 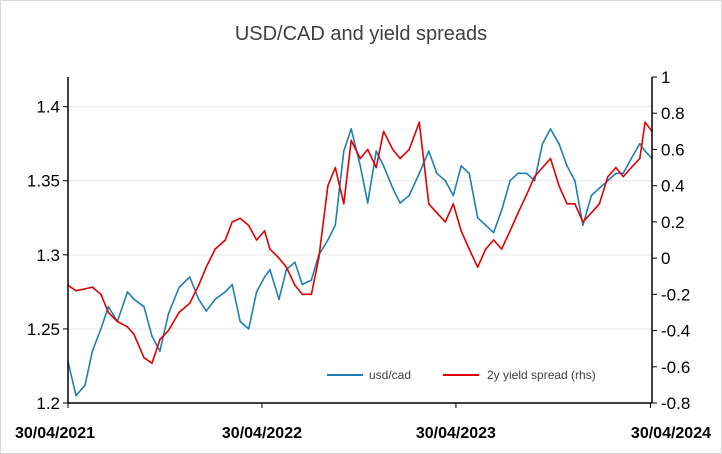 What do you see at coordinates (665, 258) in the screenshot?
I see `right-tick-label: 0` at bounding box center [665, 258].